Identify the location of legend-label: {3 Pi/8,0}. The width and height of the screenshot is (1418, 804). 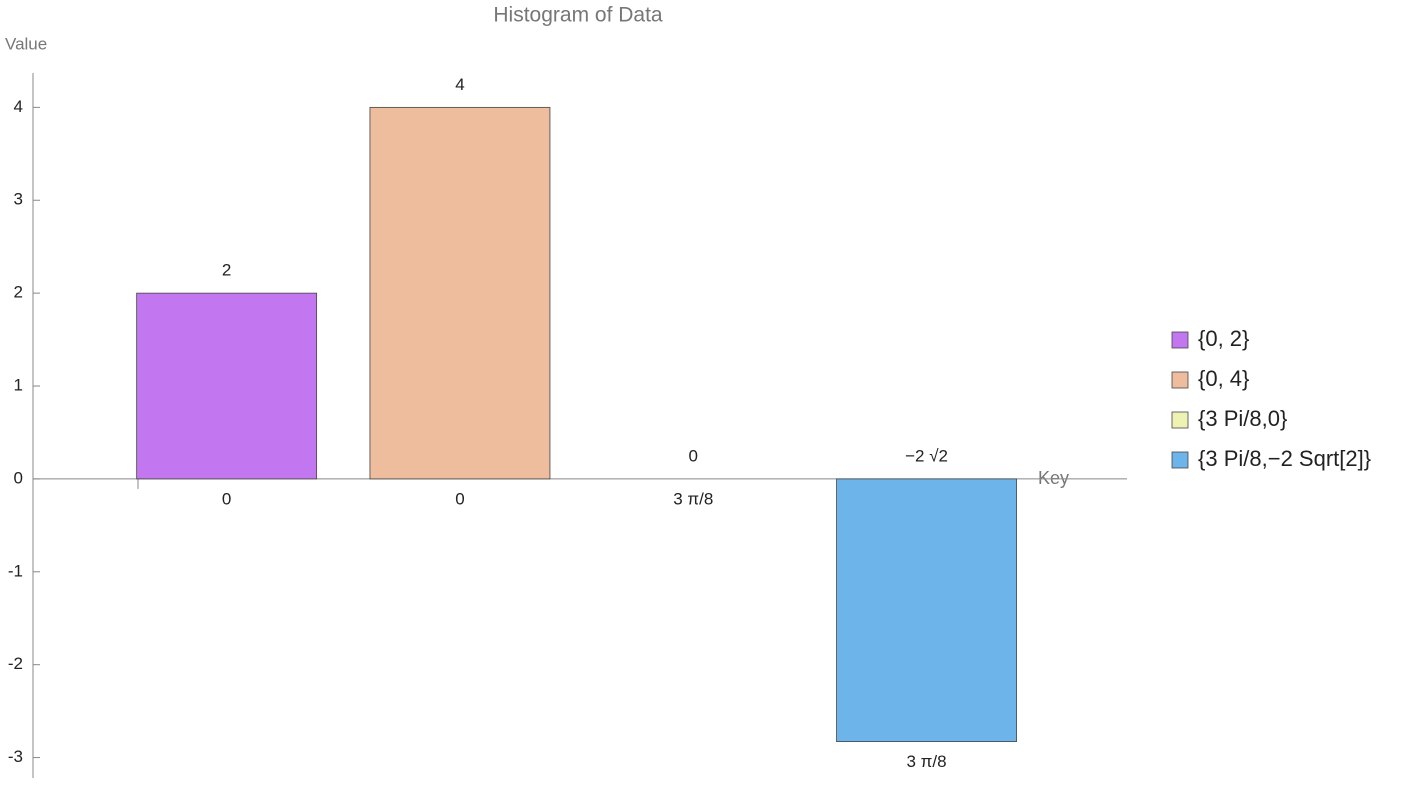
(1242, 418).